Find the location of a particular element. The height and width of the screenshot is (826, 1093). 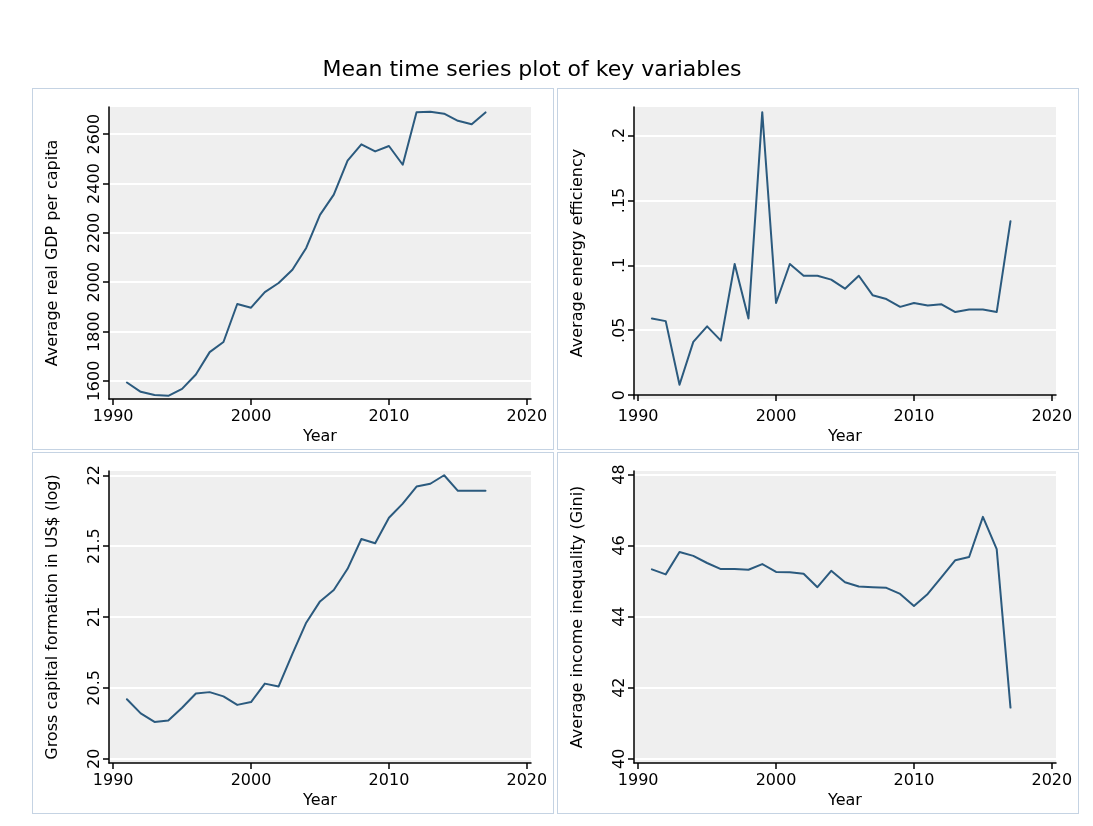

y-tick-label: .2 is located at coordinates (618, 135).